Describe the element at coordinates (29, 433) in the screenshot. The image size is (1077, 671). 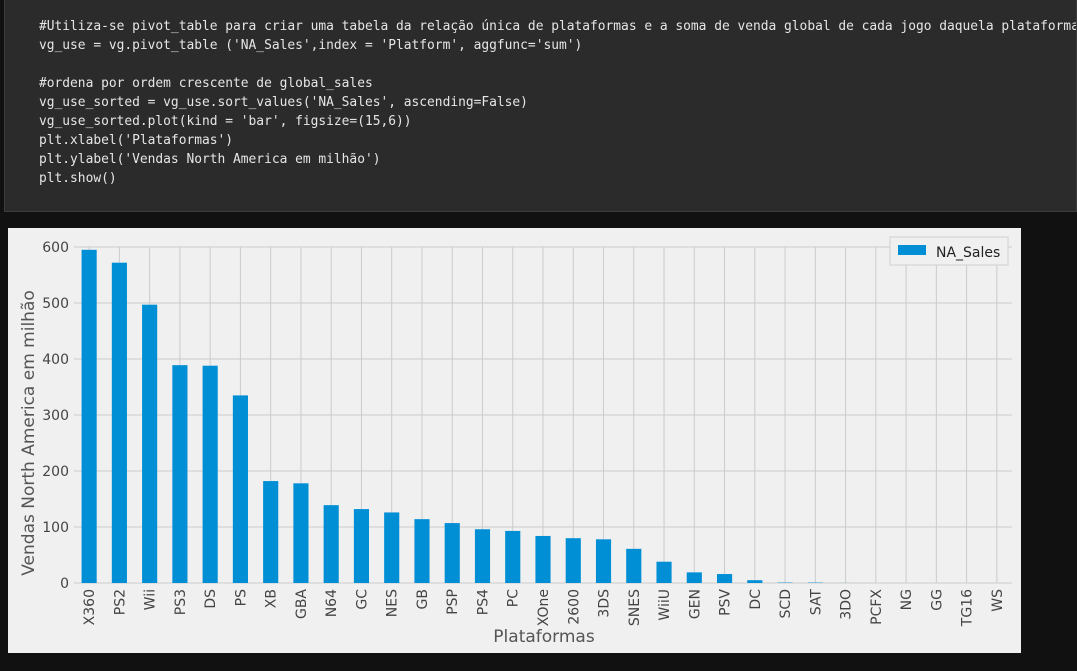
I see `y-axis-label: Vendas North America em milhão` at that location.